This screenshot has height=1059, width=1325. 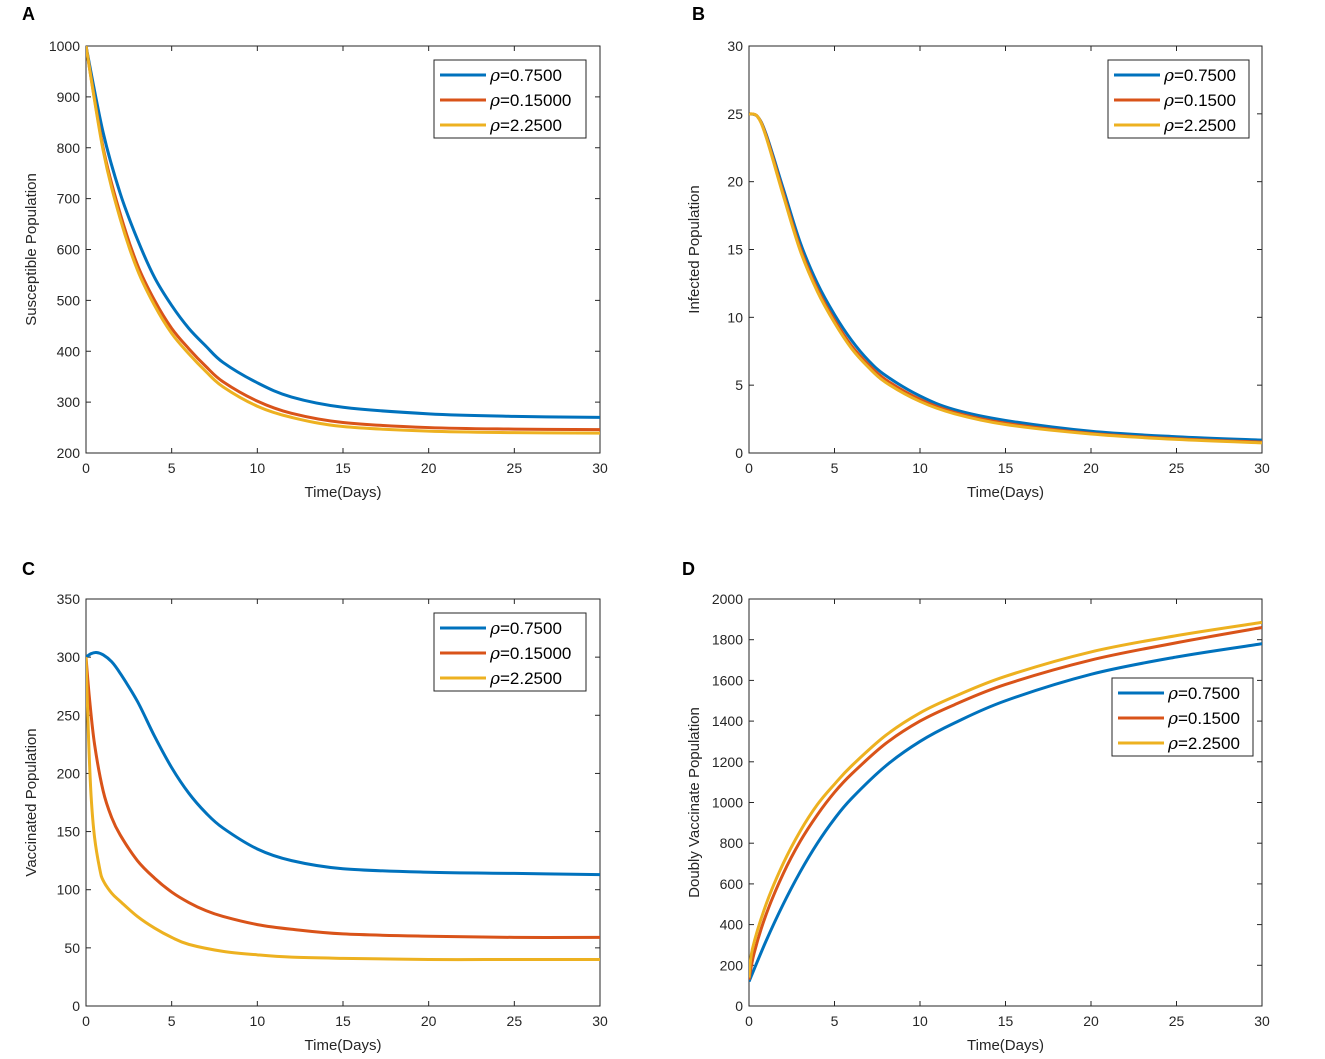 I want to click on y-tick-label: 10, so click(x=735, y=317).